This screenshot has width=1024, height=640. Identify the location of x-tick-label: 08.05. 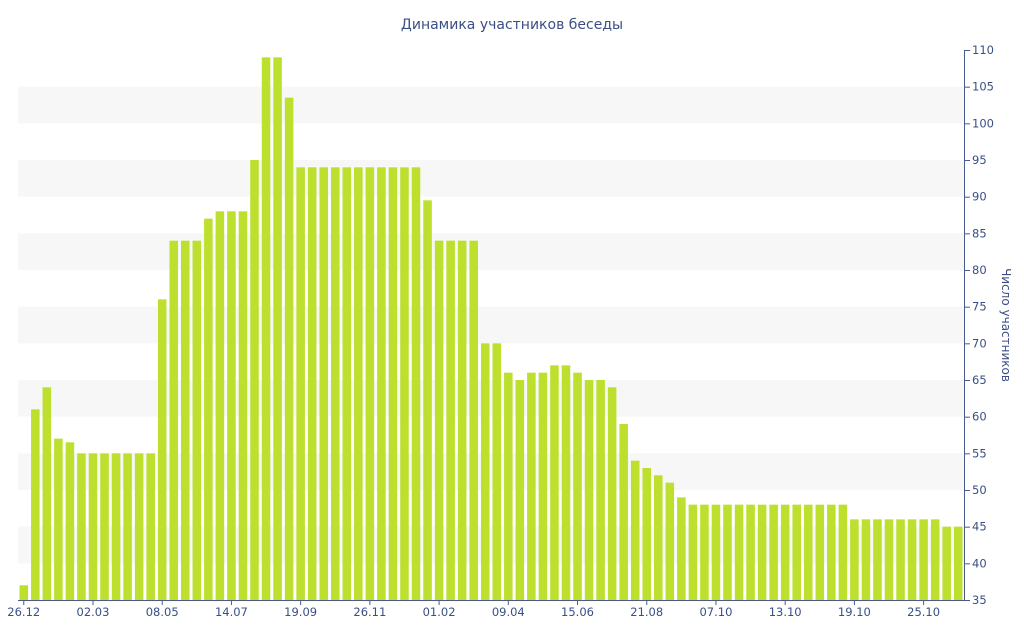
(162, 612).